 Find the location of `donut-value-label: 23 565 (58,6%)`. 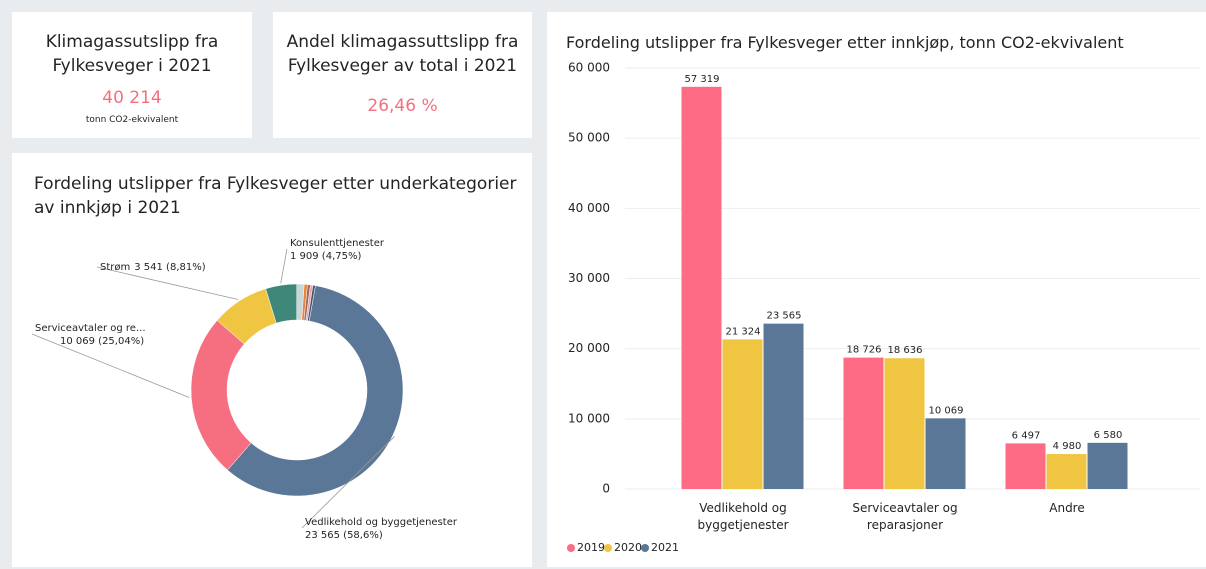

donut-value-label: 23 565 (58,6%) is located at coordinates (344, 535).